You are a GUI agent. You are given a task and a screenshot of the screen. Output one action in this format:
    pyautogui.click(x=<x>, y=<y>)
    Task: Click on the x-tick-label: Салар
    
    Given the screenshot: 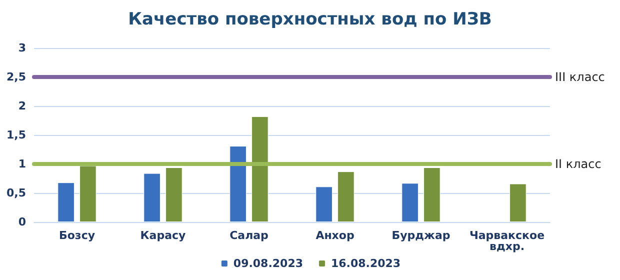 What is the action you would take?
    pyautogui.click(x=249, y=235)
    